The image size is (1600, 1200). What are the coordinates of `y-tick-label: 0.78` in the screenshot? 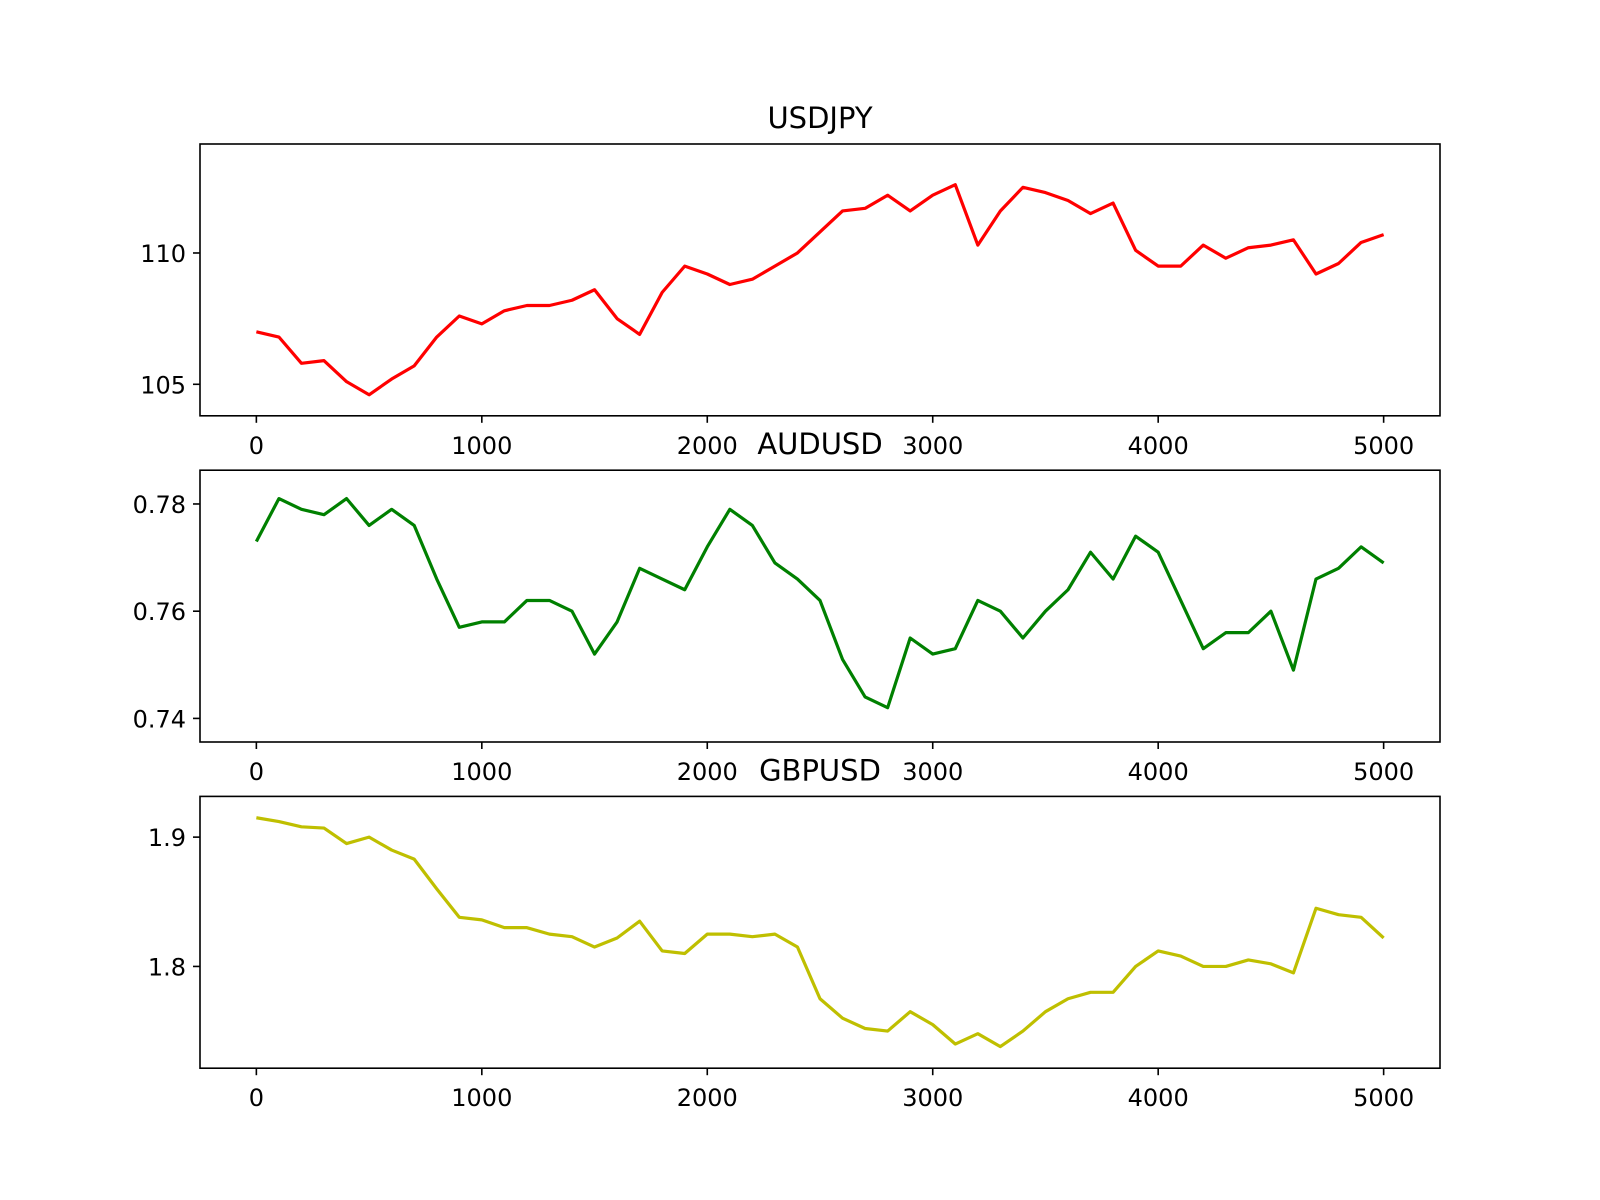 It's located at (159, 505).